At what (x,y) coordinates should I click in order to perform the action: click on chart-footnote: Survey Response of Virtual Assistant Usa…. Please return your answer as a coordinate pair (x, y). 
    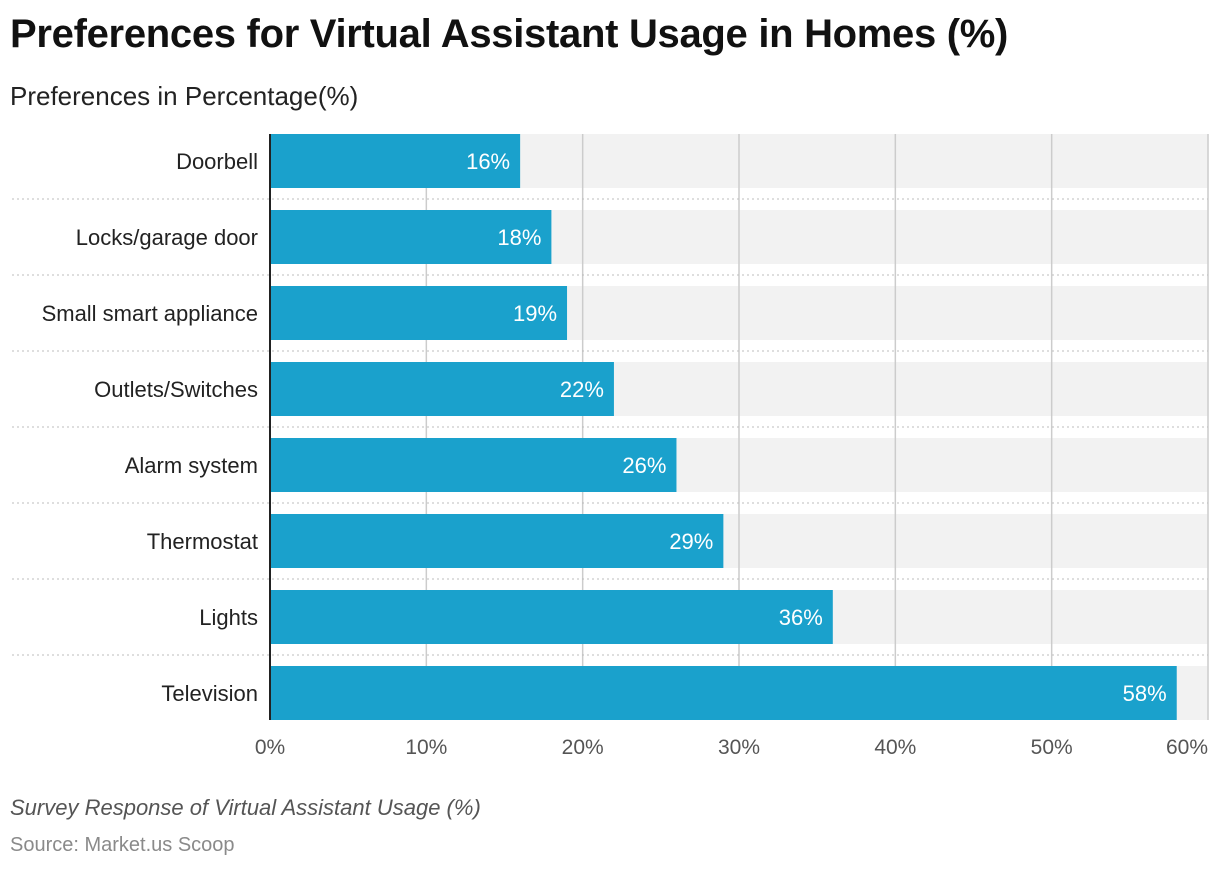
    Looking at the image, I should click on (245, 807).